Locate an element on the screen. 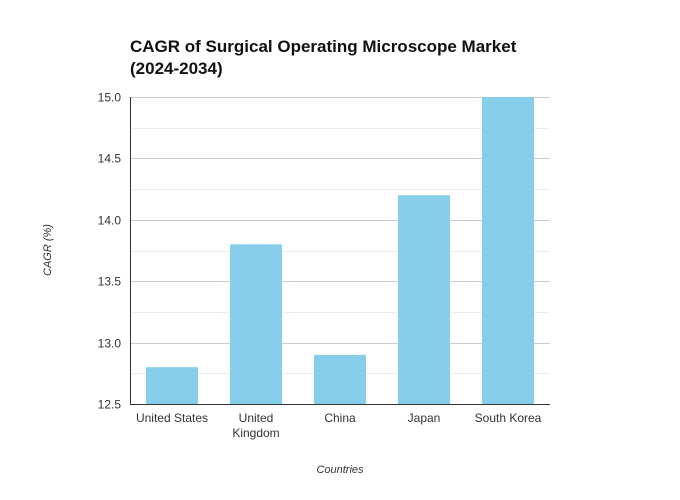 This screenshot has width=680, height=500. x-tick-label-line: China is located at coordinates (340, 418).